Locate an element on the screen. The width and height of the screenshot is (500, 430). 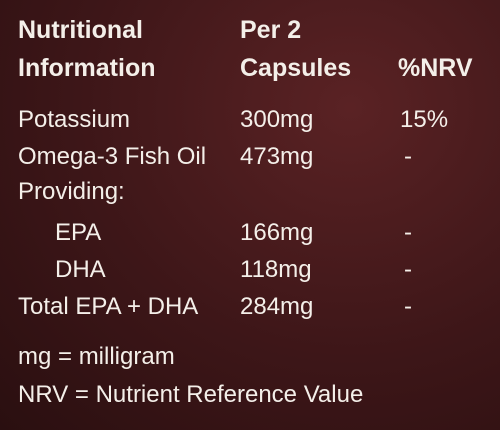
footnote: mg = milligram is located at coordinates (96, 356).